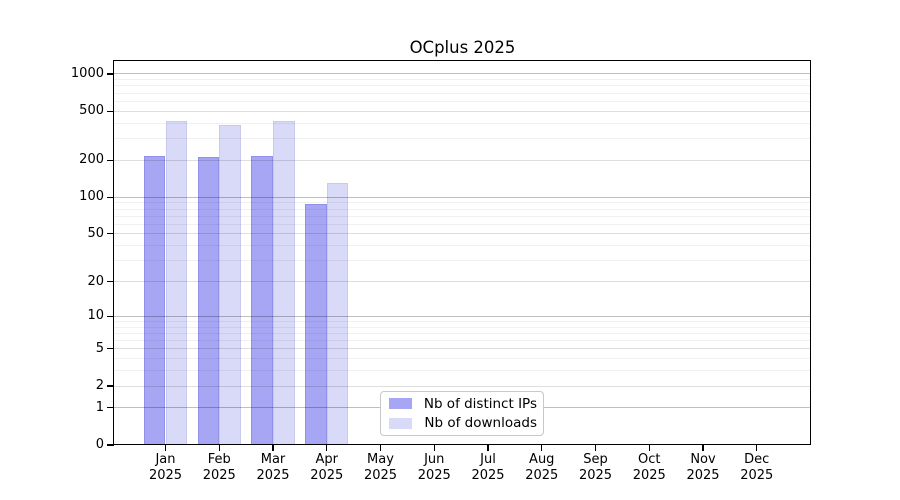 Image resolution: width=900 pixels, height=500 pixels. I want to click on x-tick-month: Jun, so click(434, 459).